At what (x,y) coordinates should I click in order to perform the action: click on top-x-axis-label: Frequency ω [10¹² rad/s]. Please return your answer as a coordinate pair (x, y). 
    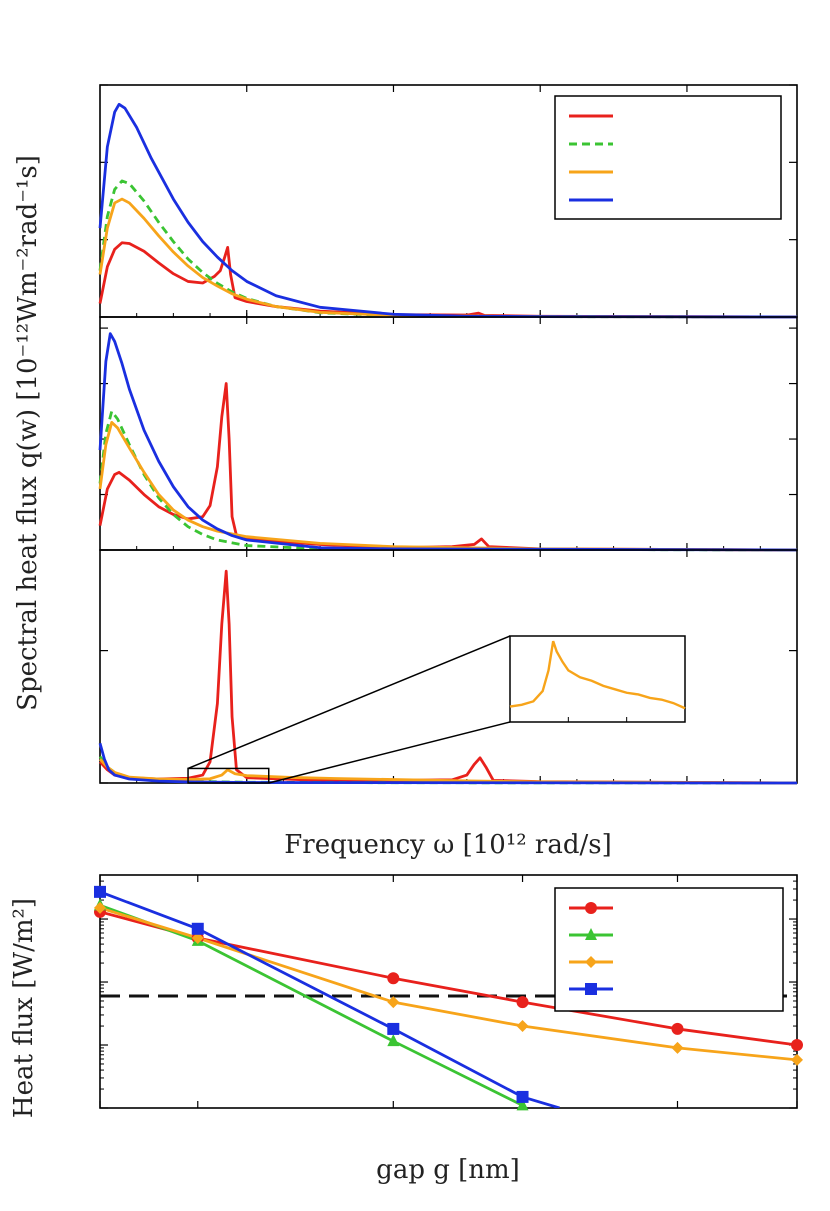
    Looking at the image, I should click on (448, 845).